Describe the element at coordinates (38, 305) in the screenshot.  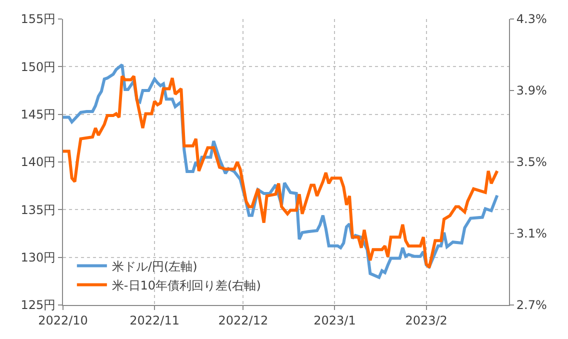
I see `y-tick-label: 125円` at that location.